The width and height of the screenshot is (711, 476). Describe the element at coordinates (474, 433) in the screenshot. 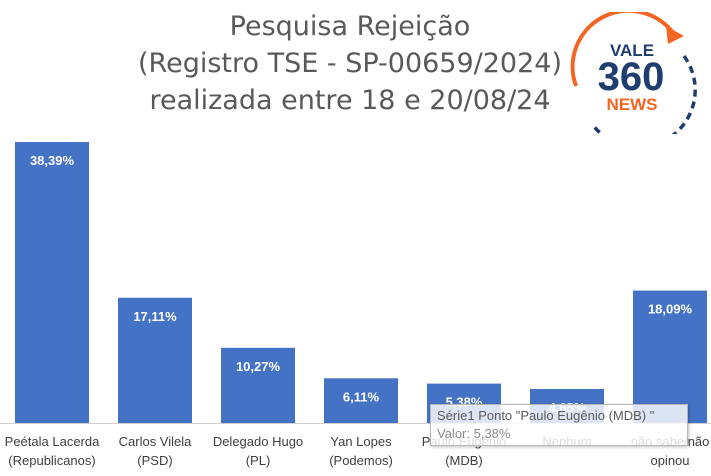

I see `tooltip-value: Valor: 5,38%` at that location.